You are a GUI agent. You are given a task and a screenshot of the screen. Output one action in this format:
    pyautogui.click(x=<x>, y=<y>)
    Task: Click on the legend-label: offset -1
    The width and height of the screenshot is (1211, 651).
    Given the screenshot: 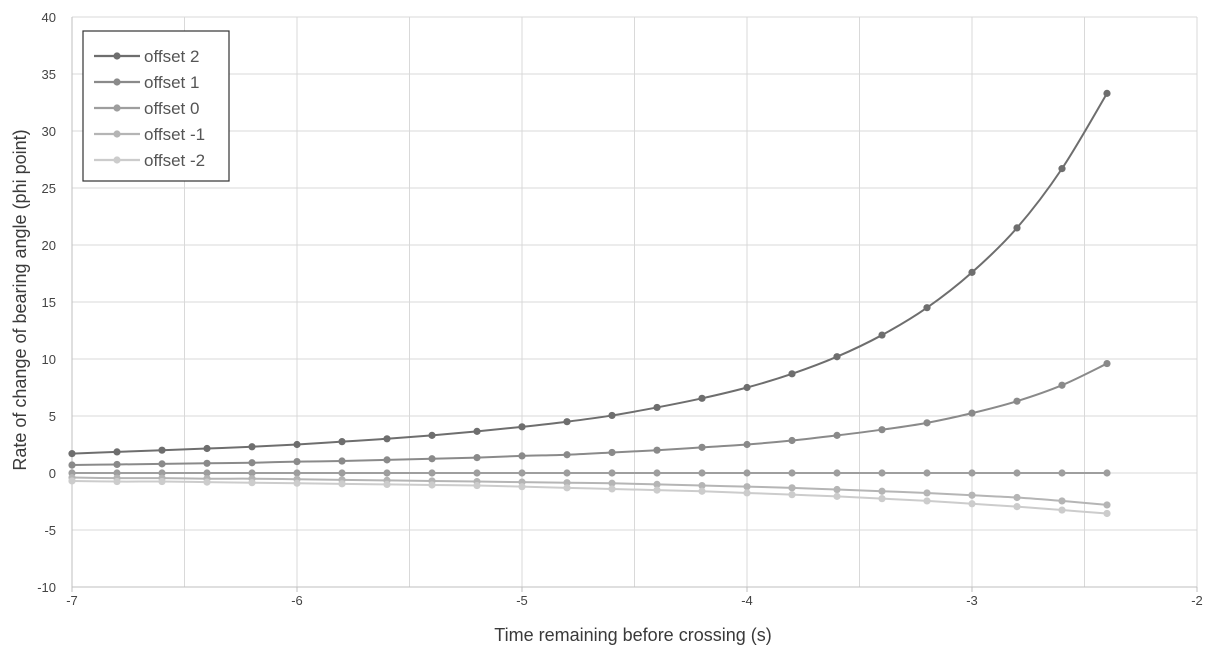 What is the action you would take?
    pyautogui.click(x=174, y=134)
    